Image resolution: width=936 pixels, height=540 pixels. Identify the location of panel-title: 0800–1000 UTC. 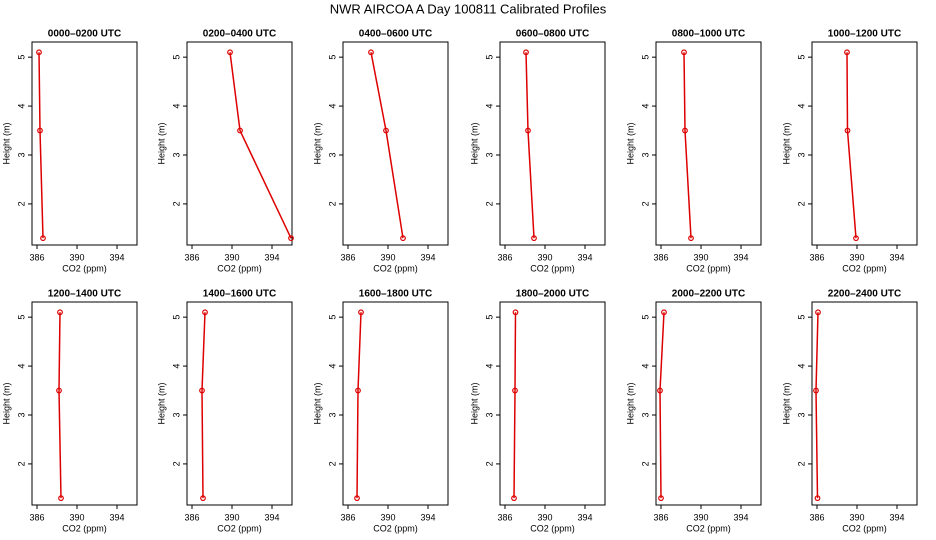
(708, 34).